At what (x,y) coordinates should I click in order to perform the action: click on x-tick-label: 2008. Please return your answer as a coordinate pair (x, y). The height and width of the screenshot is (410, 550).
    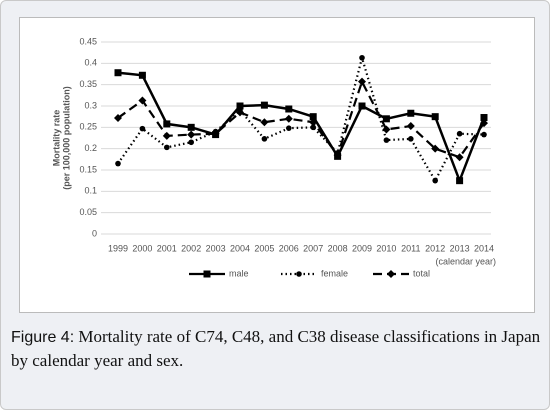
    Looking at the image, I should click on (338, 248).